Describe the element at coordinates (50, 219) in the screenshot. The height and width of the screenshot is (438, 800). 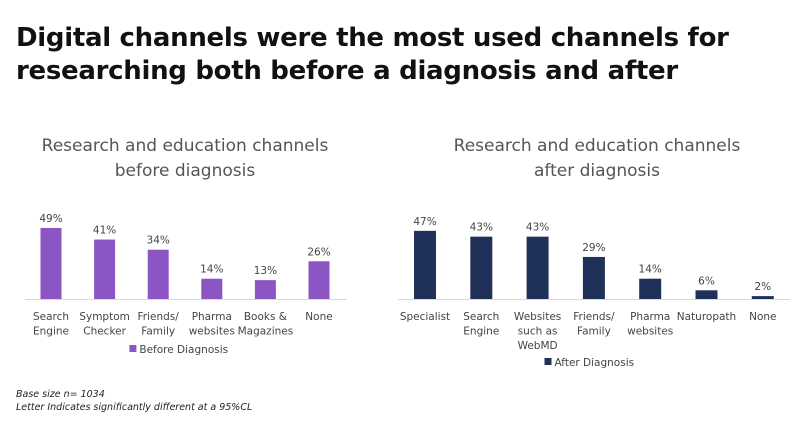
I see `data-label: 49%` at that location.